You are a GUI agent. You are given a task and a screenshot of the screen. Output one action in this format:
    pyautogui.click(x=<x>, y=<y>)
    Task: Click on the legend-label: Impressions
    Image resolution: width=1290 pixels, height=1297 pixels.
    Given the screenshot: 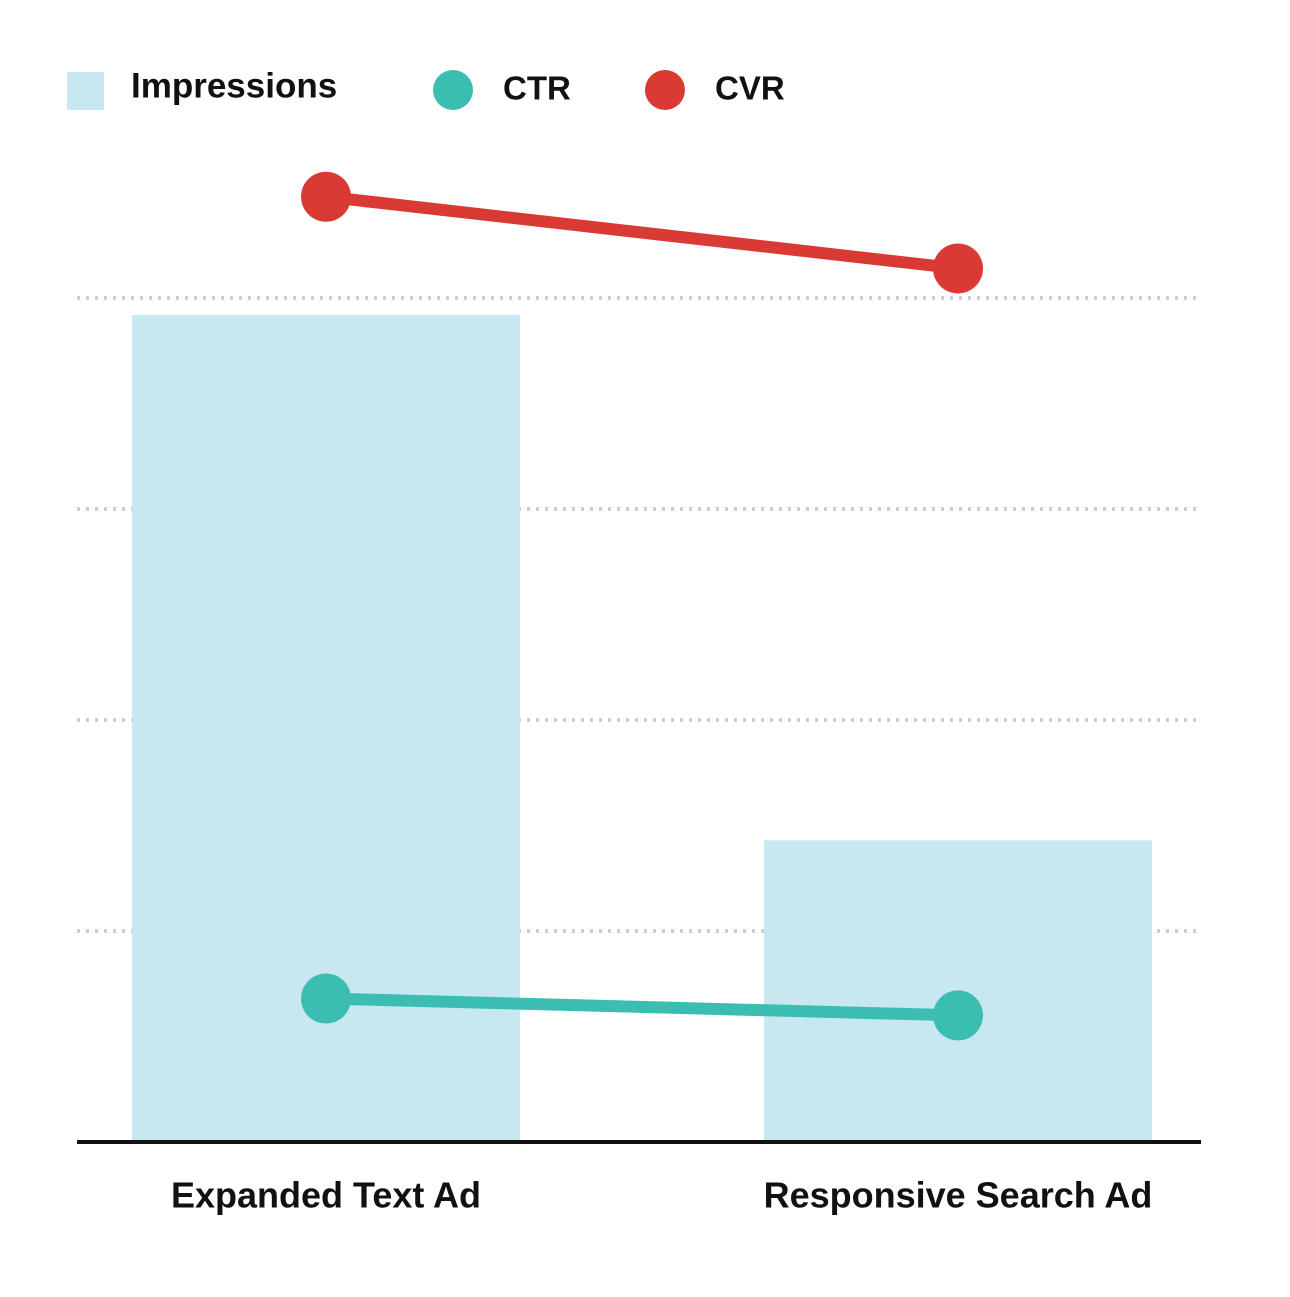 What is the action you would take?
    pyautogui.click(x=234, y=85)
    